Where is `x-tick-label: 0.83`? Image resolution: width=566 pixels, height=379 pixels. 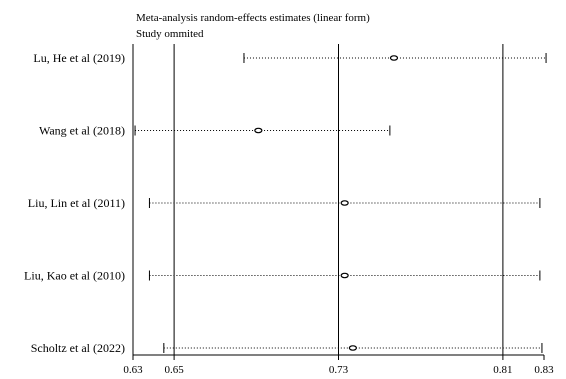
x-tick-label: 0.83 is located at coordinates (544, 370).